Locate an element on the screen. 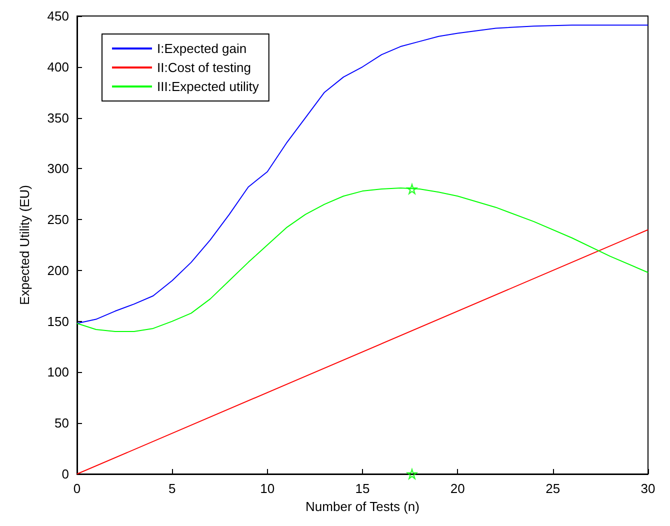 Image resolution: width=670 pixels, height=526 pixels. x-tick-label: 0 is located at coordinates (77, 488).